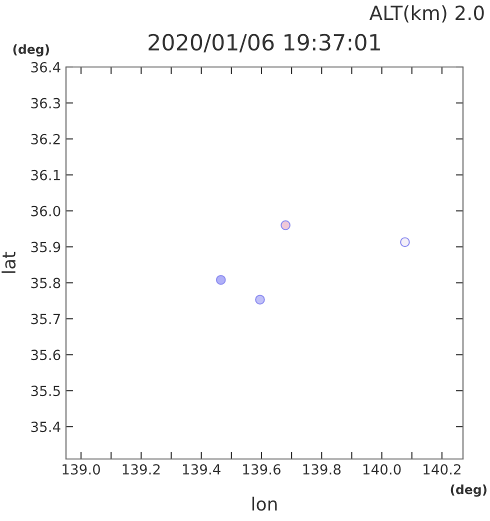 The image size is (490, 521). What do you see at coordinates (45, 391) in the screenshot?
I see `y-tick-label: 35.5` at bounding box center [45, 391].